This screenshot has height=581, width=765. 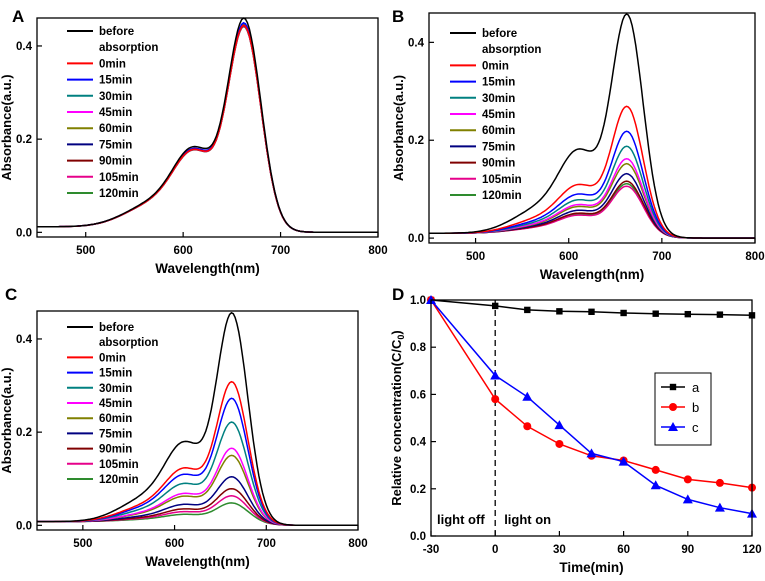 What do you see at coordinates (398, 16) in the screenshot?
I see `panel-label: B` at bounding box center [398, 16].